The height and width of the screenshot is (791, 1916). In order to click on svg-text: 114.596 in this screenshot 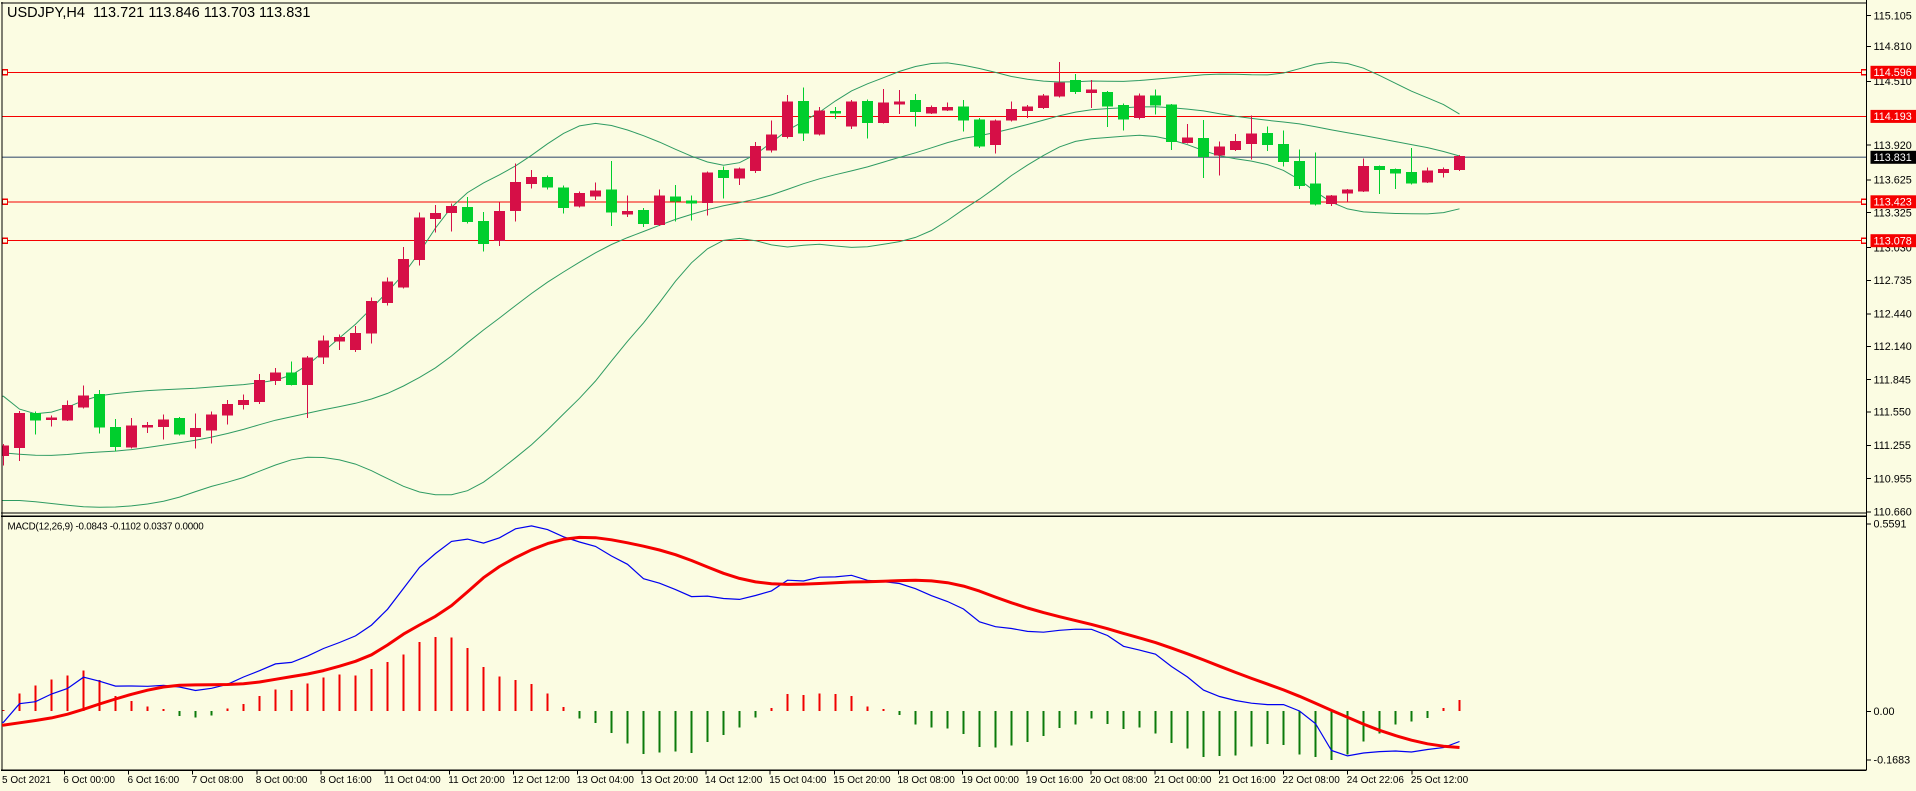, I will do `click(1893, 73)`.